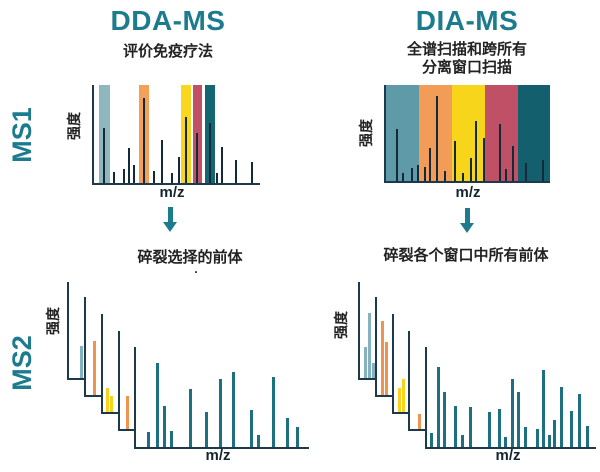  What do you see at coordinates (74, 126) in the screenshot?
I see `dda-ms1-intensity-label: 强度` at bounding box center [74, 126].